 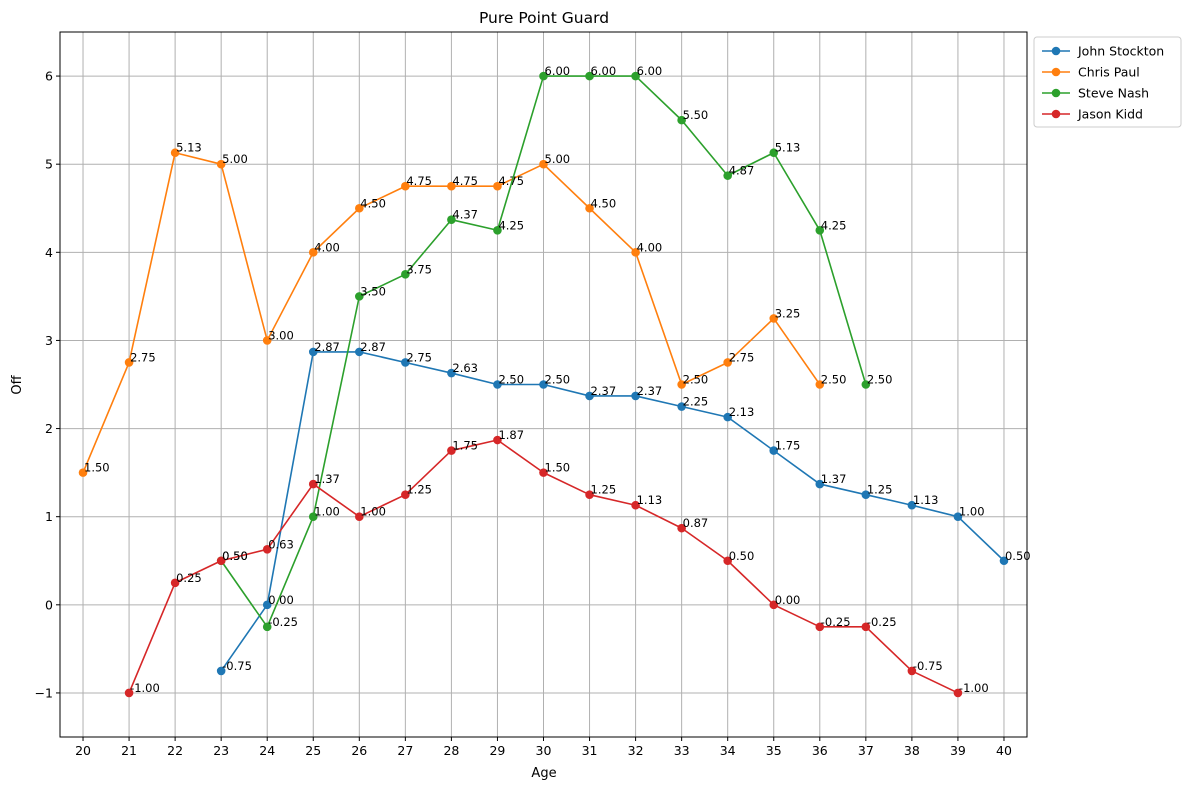 What do you see at coordinates (44, 692) in the screenshot?
I see `y-tick-label: −1` at bounding box center [44, 692].